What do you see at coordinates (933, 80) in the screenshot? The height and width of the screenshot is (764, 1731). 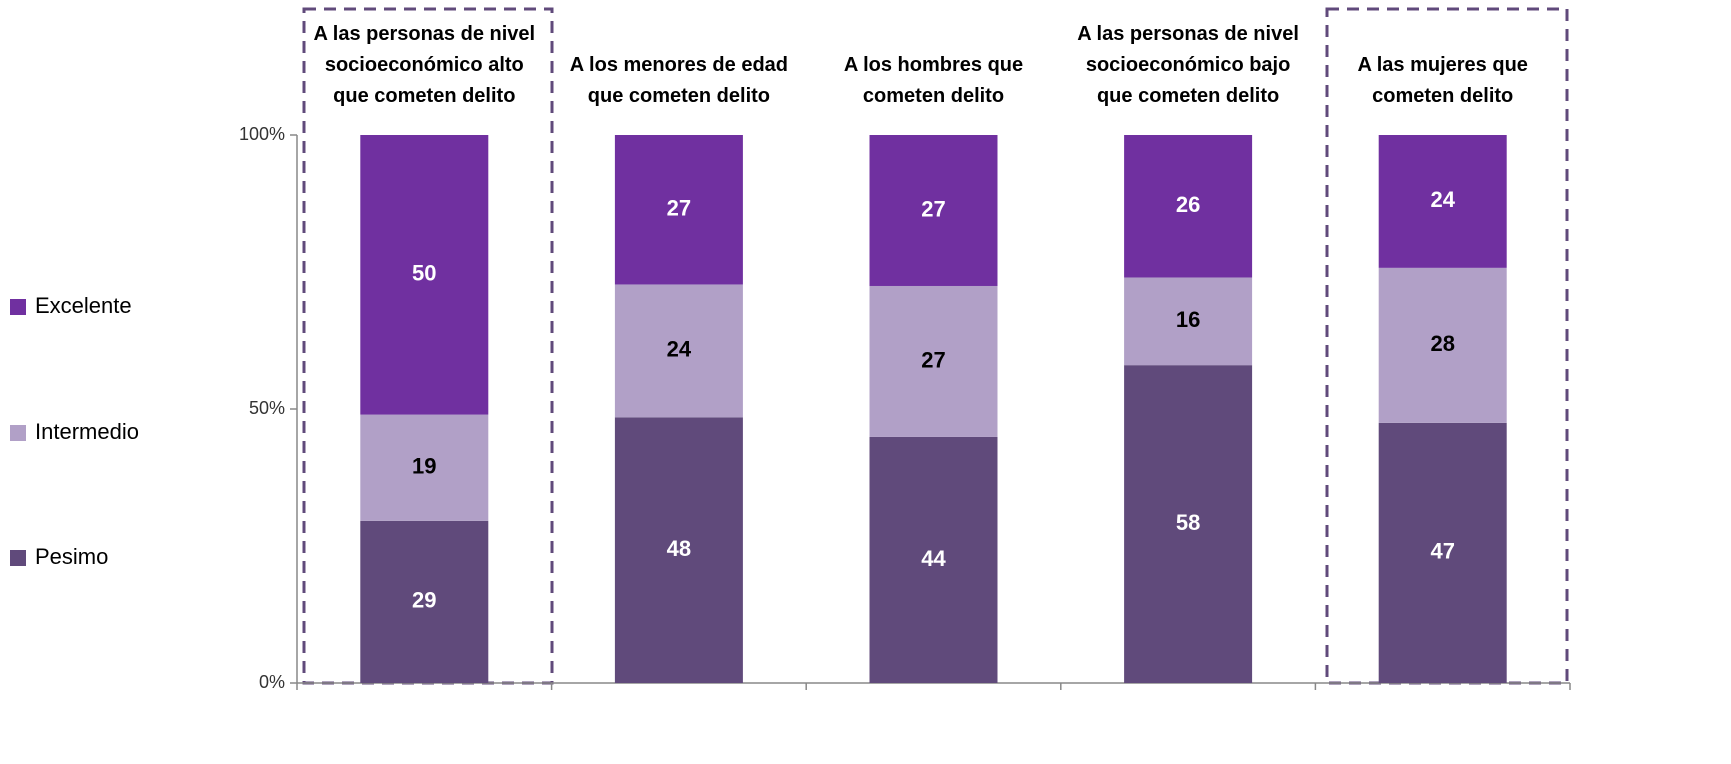 I see `x-tick-label: A los hombres que cometen delito` at bounding box center [933, 80].